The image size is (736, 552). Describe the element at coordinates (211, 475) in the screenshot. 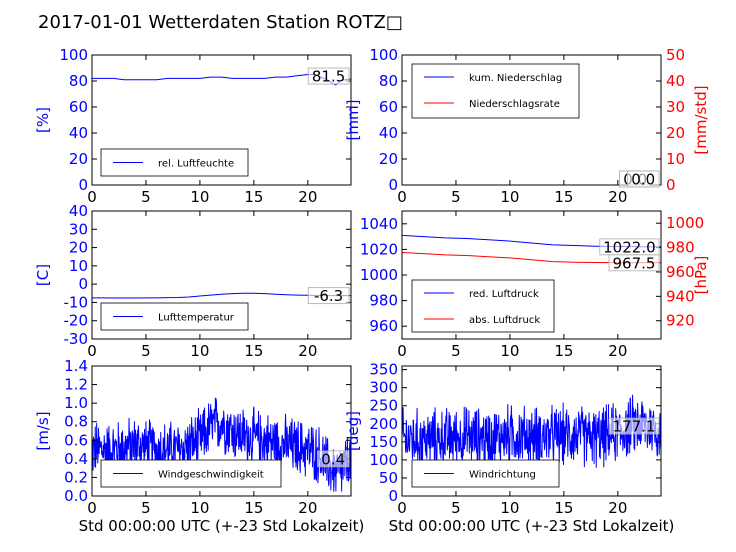

I see `legend-label: Windgeschwindigkeit` at that location.